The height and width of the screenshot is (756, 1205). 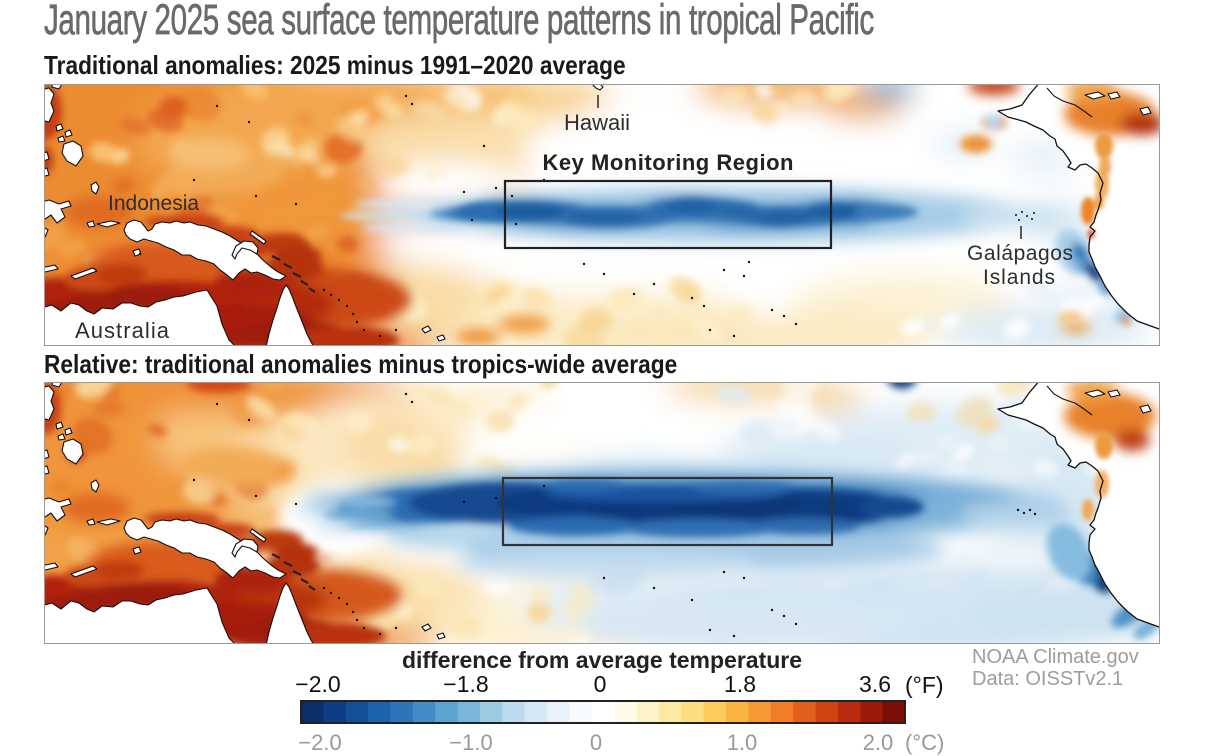 I want to click on svg-text: Indonesia, so click(x=153, y=203).